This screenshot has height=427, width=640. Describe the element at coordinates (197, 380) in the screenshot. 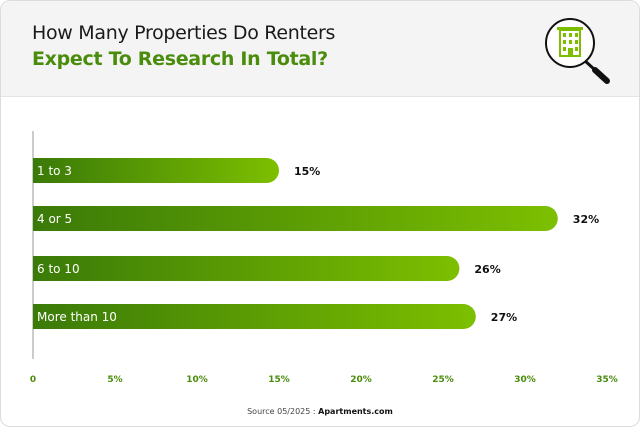

I see `x-tick-label: 10%` at that location.